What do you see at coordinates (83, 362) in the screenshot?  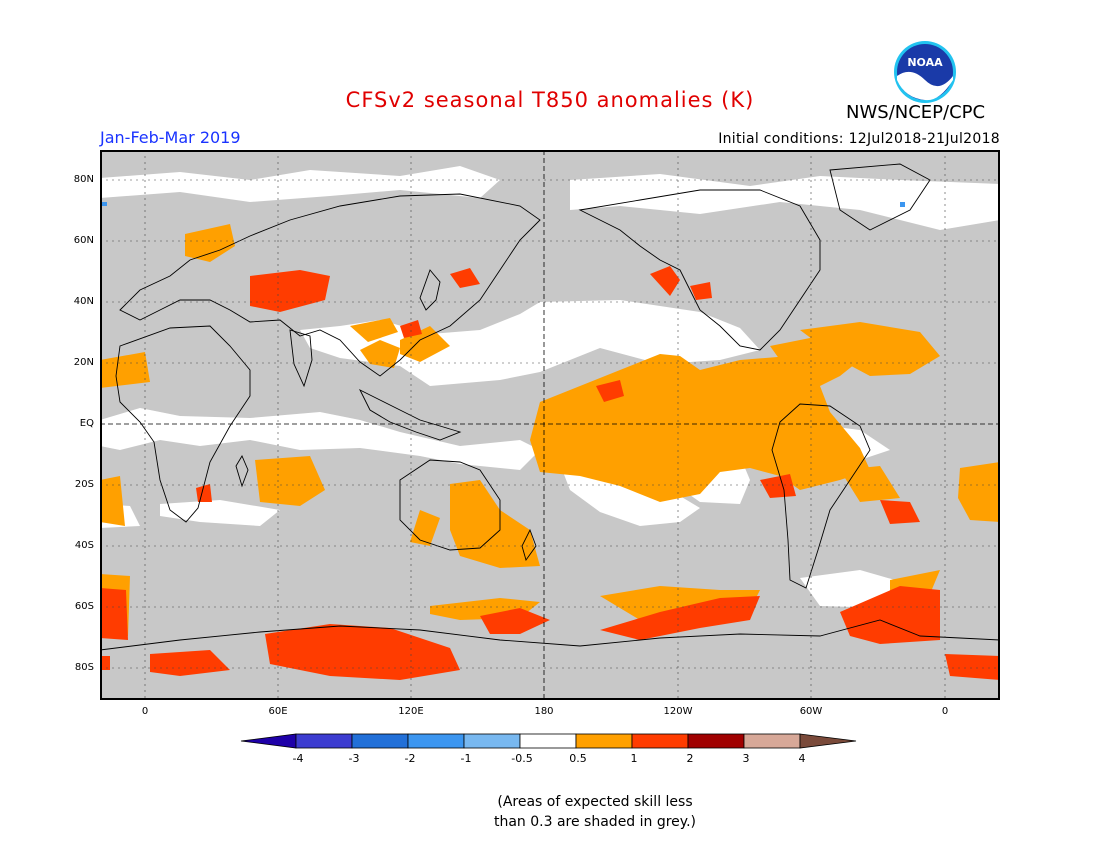 I see `lat-label: 20N` at bounding box center [83, 362].